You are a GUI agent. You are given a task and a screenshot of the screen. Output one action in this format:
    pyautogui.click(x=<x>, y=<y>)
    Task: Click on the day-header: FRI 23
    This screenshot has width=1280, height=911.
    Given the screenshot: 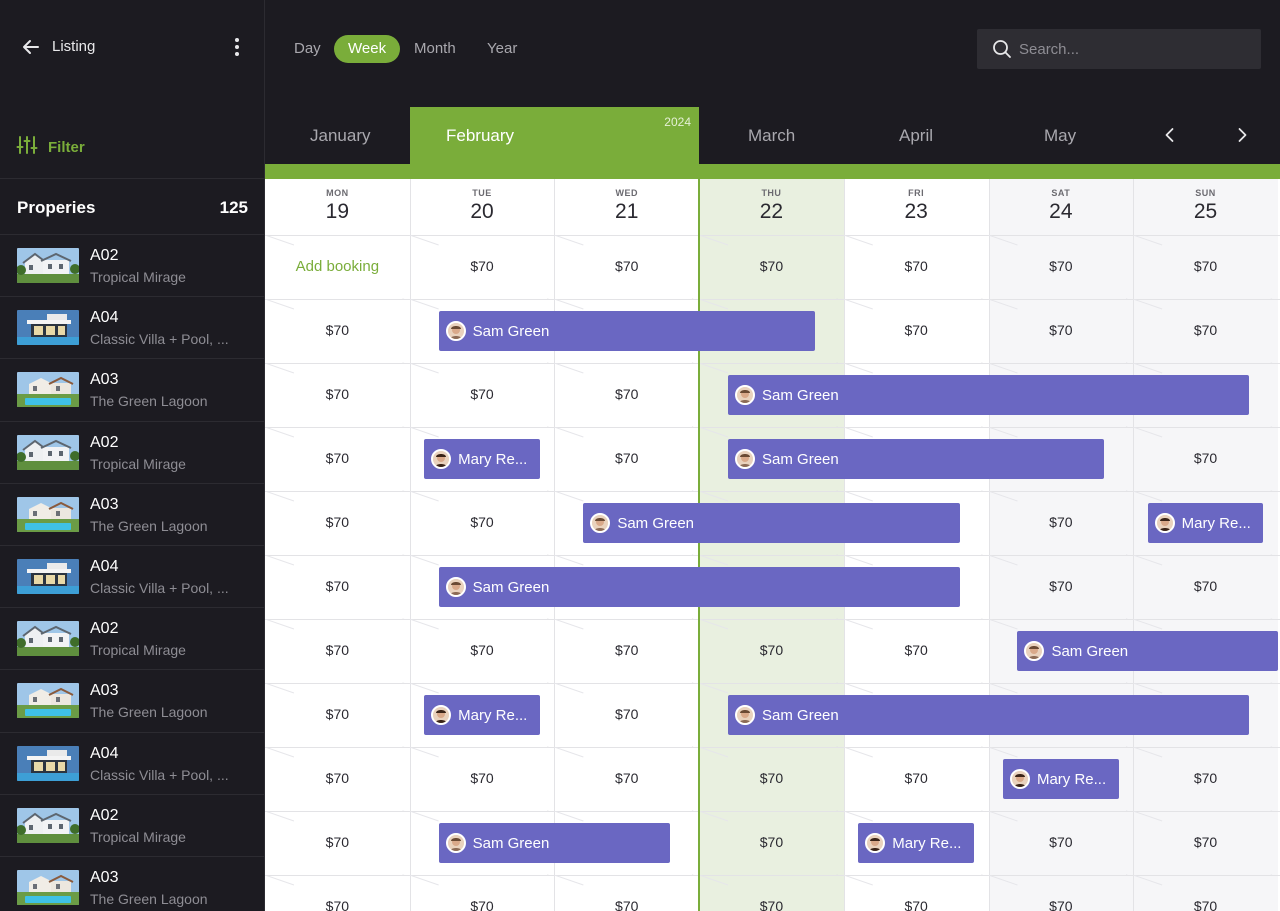 What is the action you would take?
    pyautogui.click(x=916, y=207)
    